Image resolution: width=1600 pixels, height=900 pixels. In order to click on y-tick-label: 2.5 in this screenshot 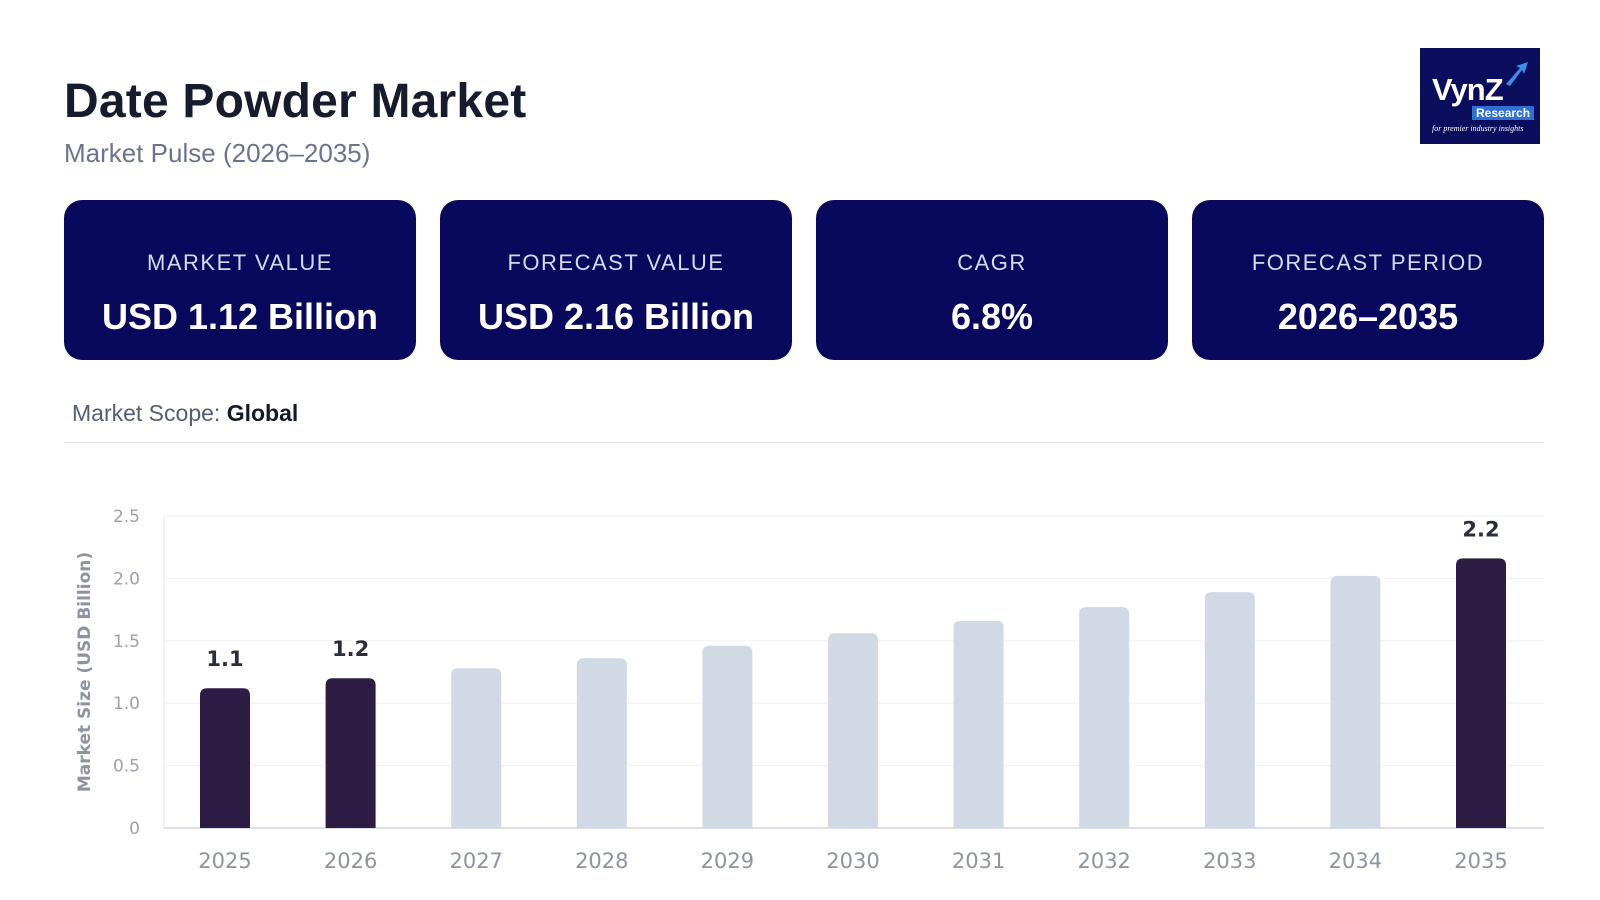, I will do `click(126, 517)`.